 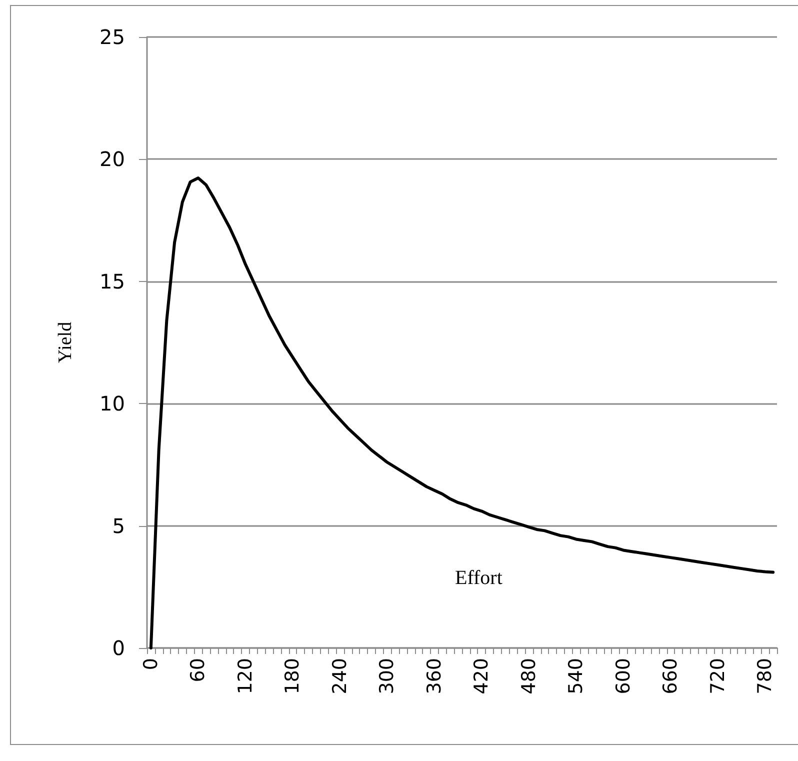 What do you see at coordinates (118, 648) in the screenshot?
I see `y-tick-label: 0` at bounding box center [118, 648].